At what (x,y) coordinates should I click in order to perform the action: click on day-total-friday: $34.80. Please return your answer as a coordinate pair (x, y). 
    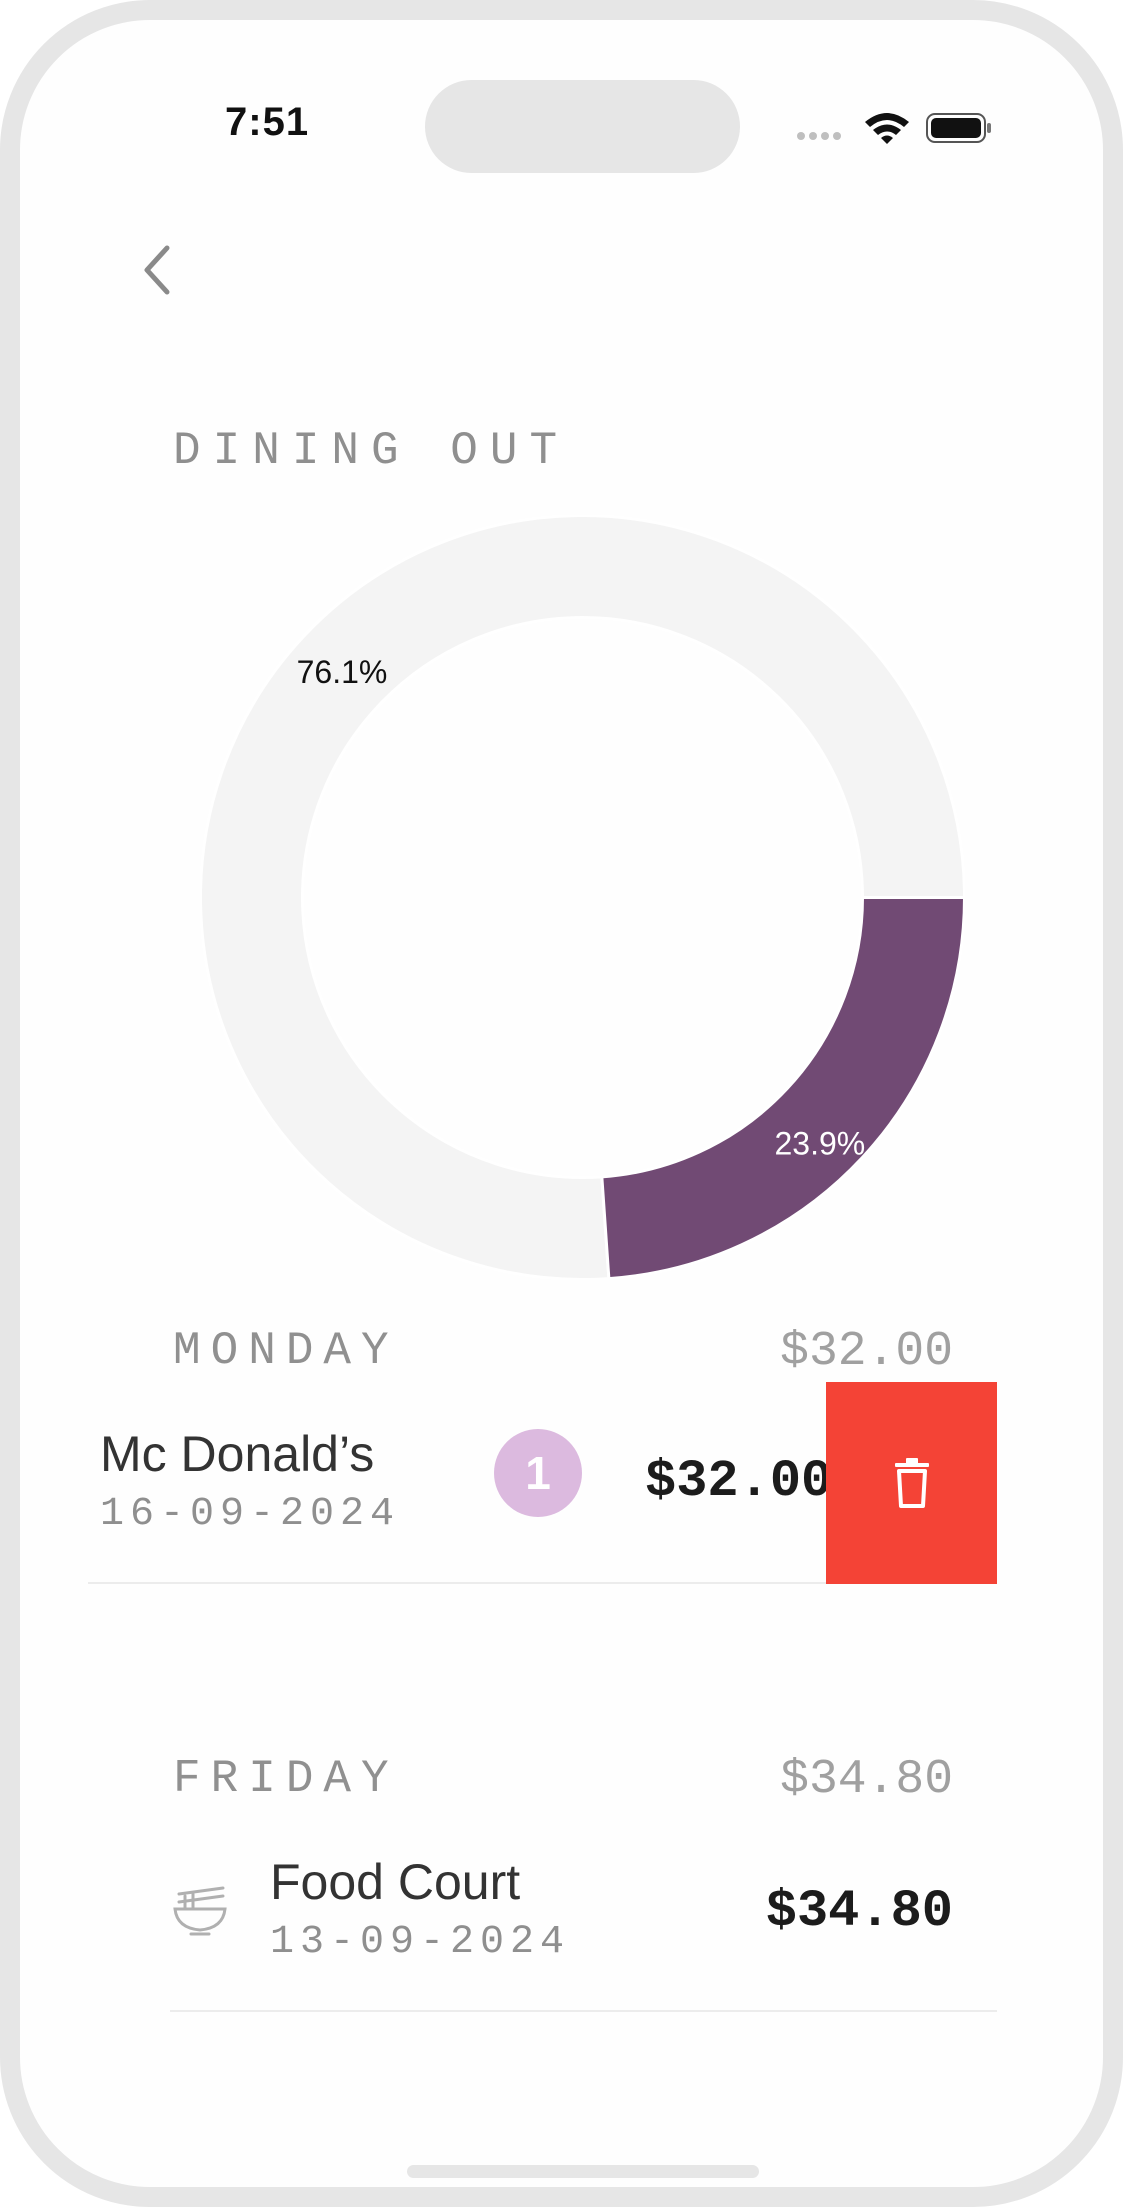
    Looking at the image, I should click on (866, 1780).